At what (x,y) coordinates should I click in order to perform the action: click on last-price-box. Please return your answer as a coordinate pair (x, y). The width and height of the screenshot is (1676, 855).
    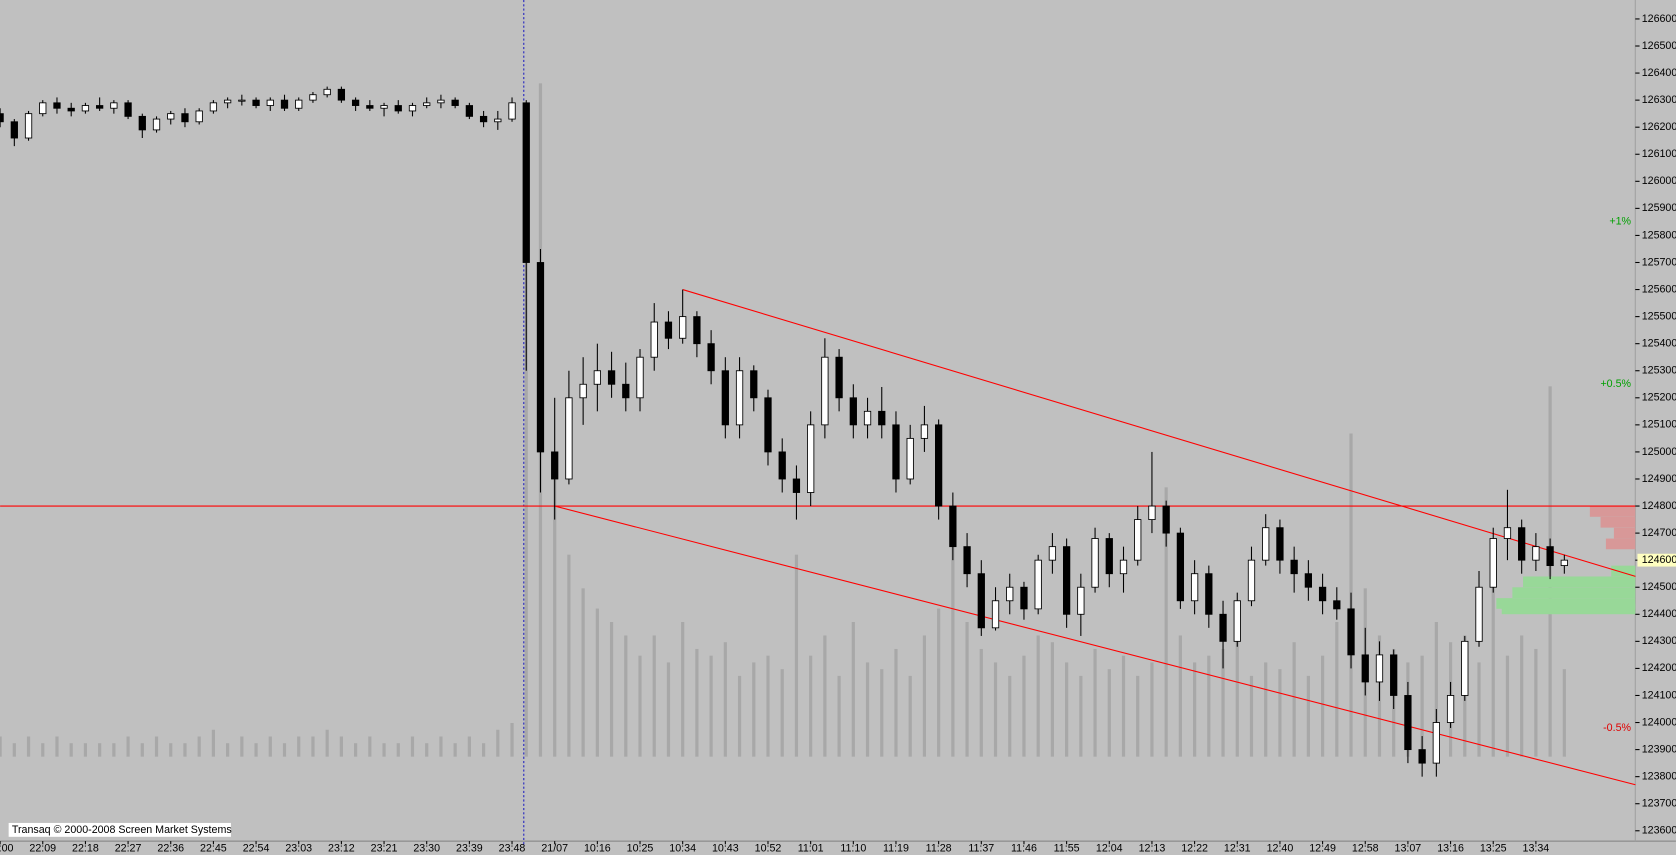
    Looking at the image, I should click on (1656, 560).